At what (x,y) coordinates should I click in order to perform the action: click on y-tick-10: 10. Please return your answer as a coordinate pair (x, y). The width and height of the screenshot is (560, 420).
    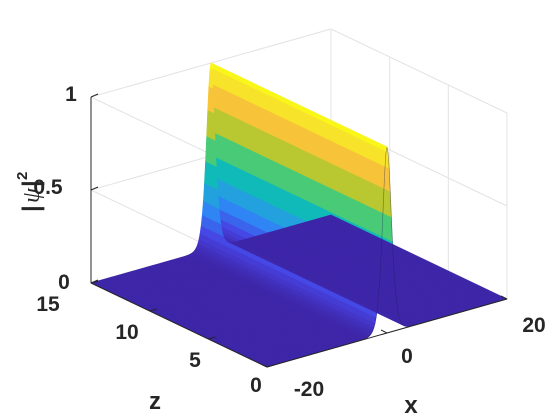
    Looking at the image, I should click on (126, 332).